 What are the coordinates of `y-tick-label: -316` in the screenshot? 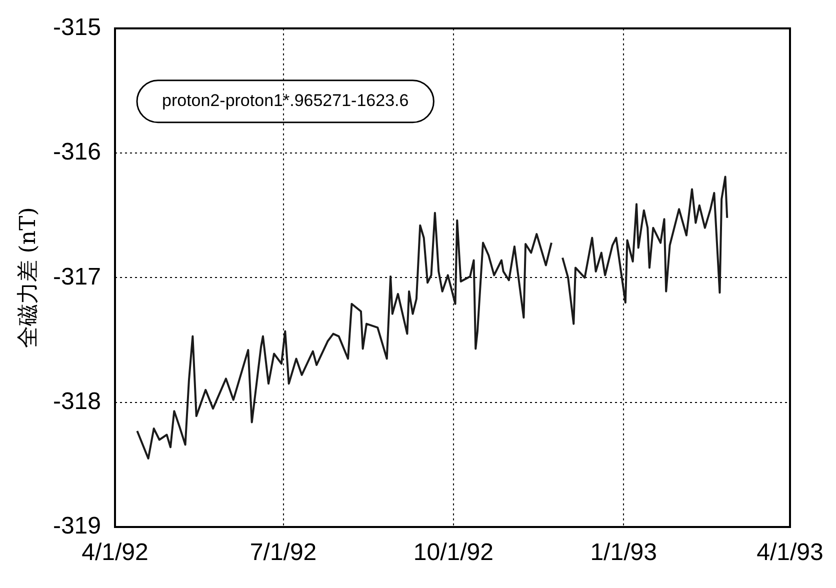 It's located at (76, 152).